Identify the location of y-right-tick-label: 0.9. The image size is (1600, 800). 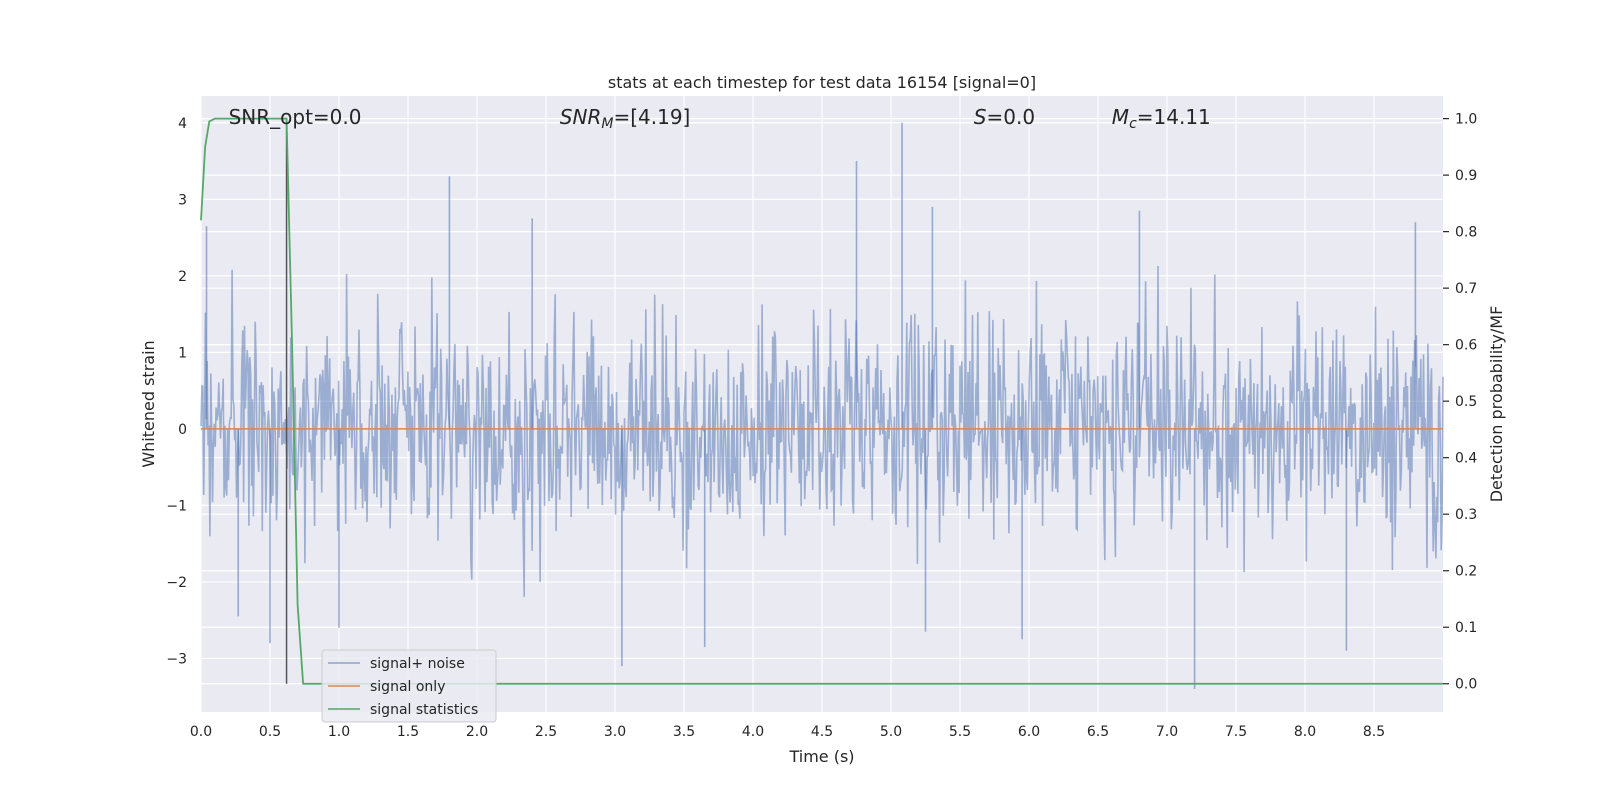
(1466, 176).